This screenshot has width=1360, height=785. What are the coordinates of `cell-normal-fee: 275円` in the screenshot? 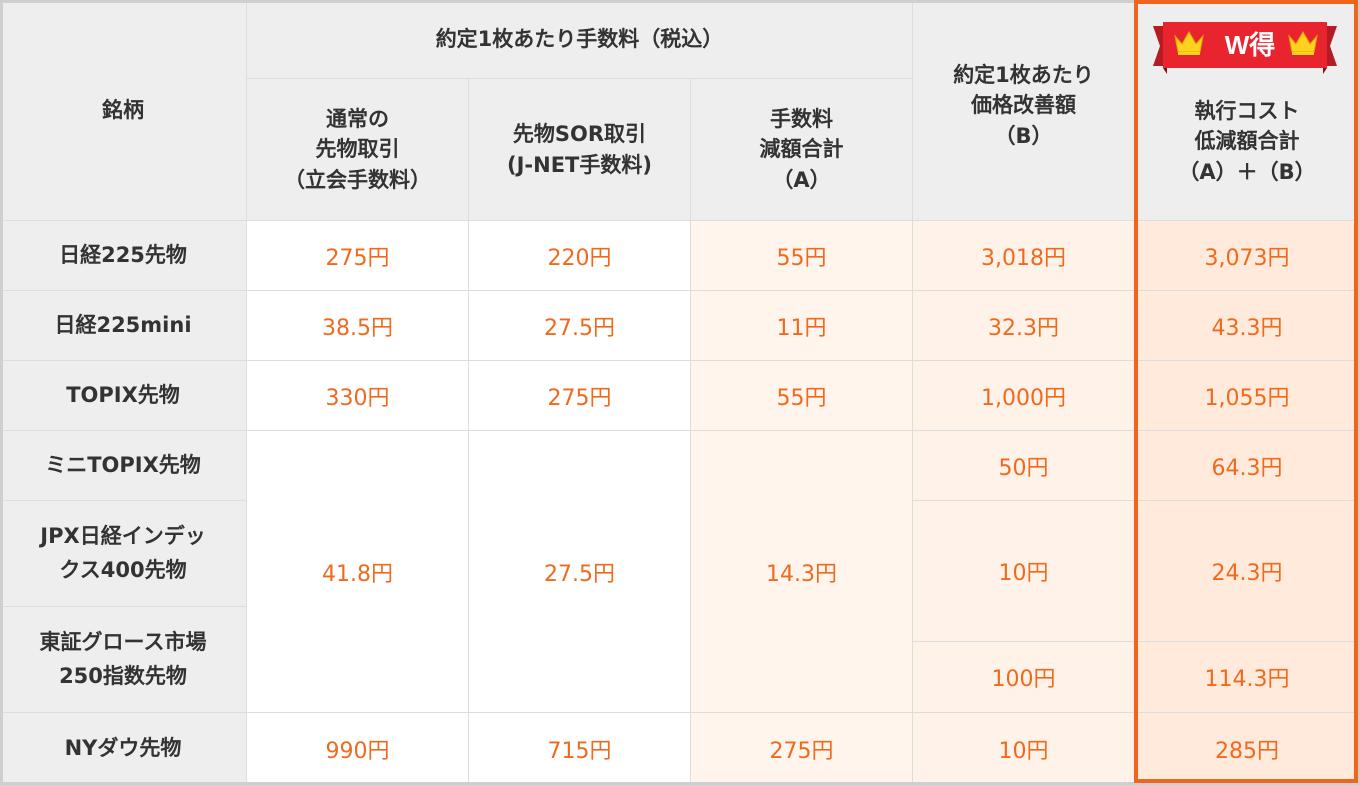 It's located at (358, 256).